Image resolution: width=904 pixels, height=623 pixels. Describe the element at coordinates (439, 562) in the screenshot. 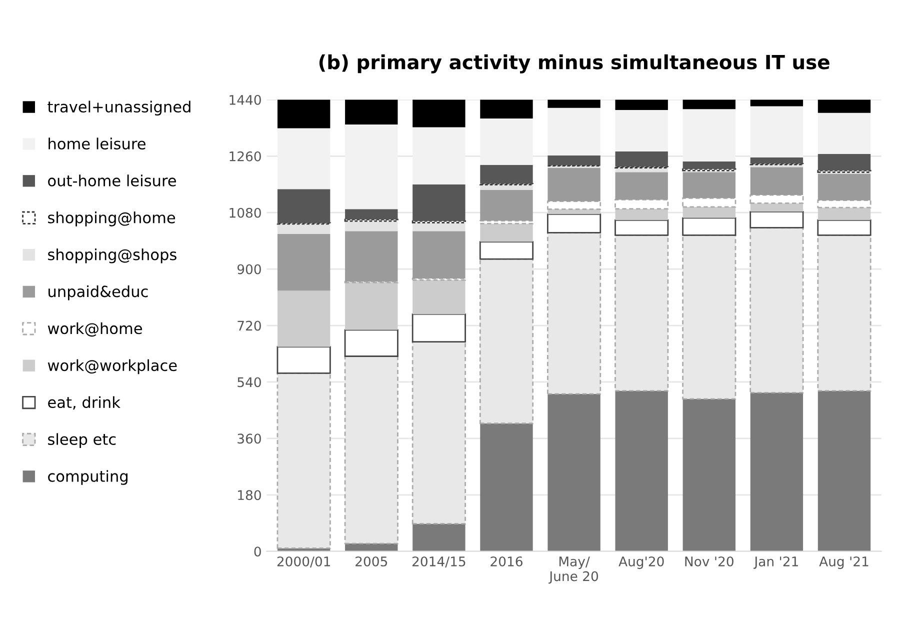

I see `x-tick-label: 2014/15` at that location.